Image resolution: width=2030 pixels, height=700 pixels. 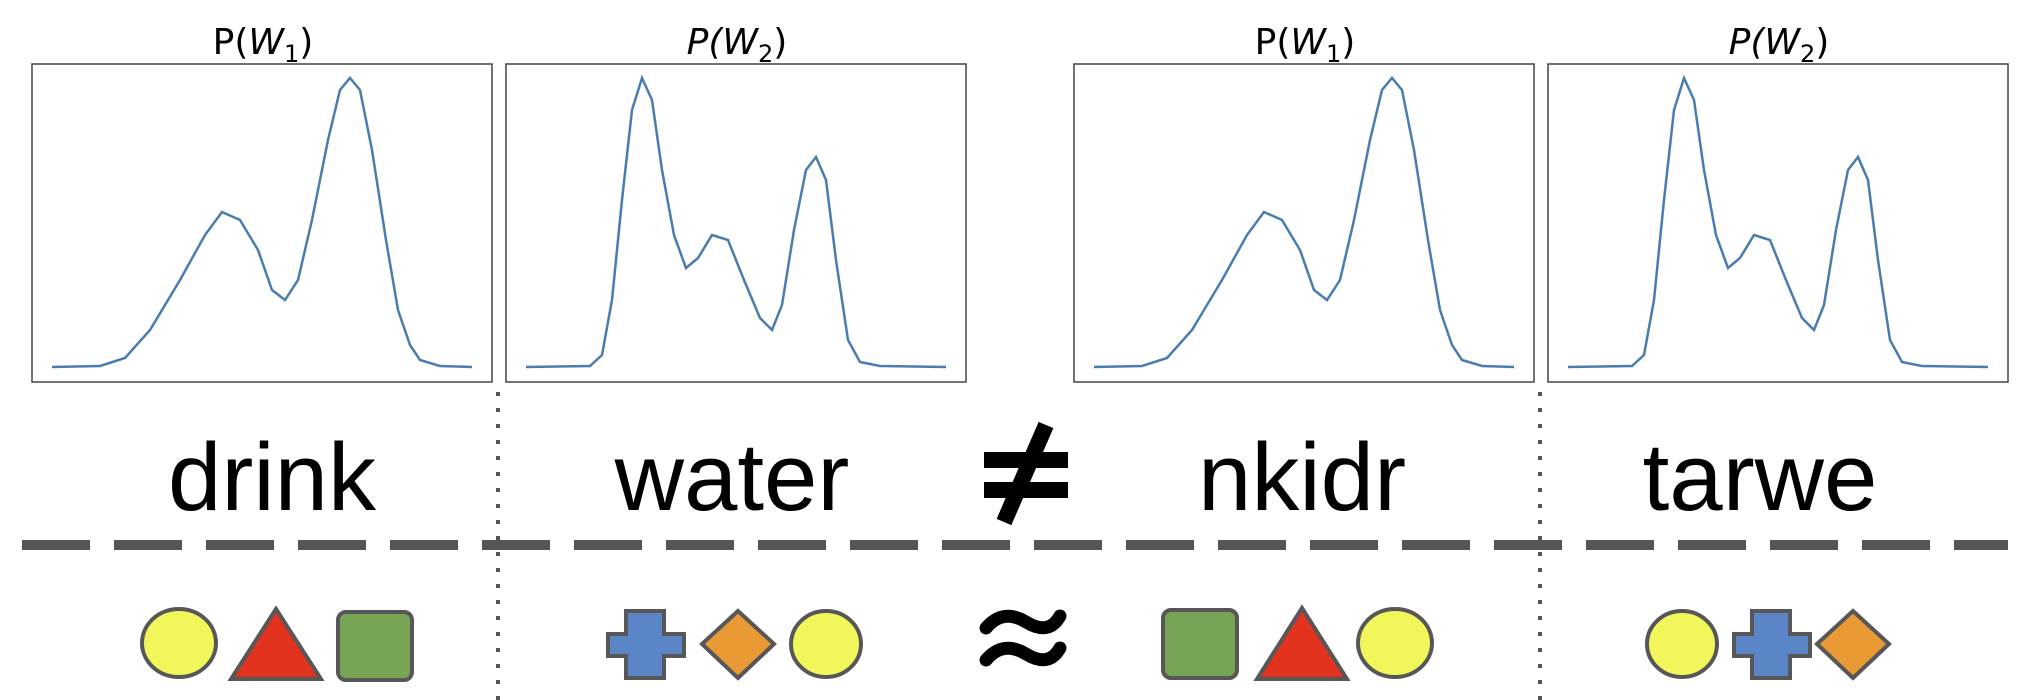 What do you see at coordinates (1305, 45) in the screenshot?
I see `panel-title-3: P(W1)` at bounding box center [1305, 45].